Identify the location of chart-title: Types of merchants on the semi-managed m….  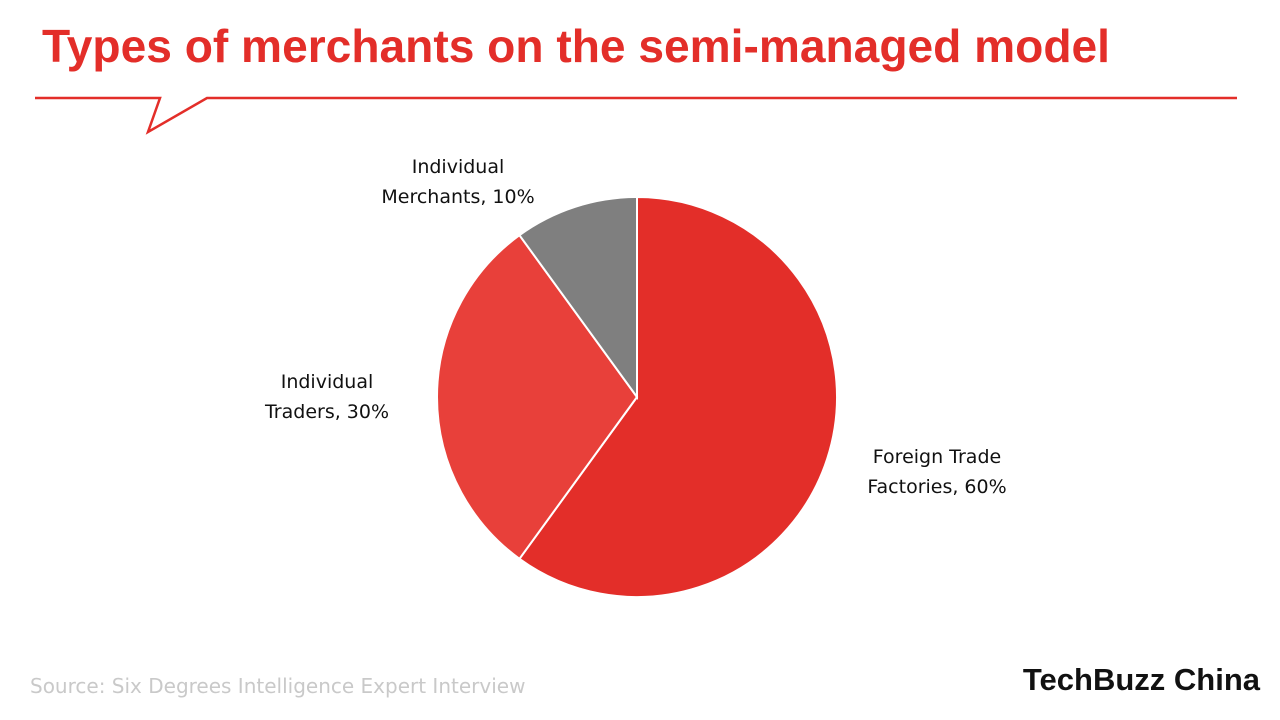
(576, 46).